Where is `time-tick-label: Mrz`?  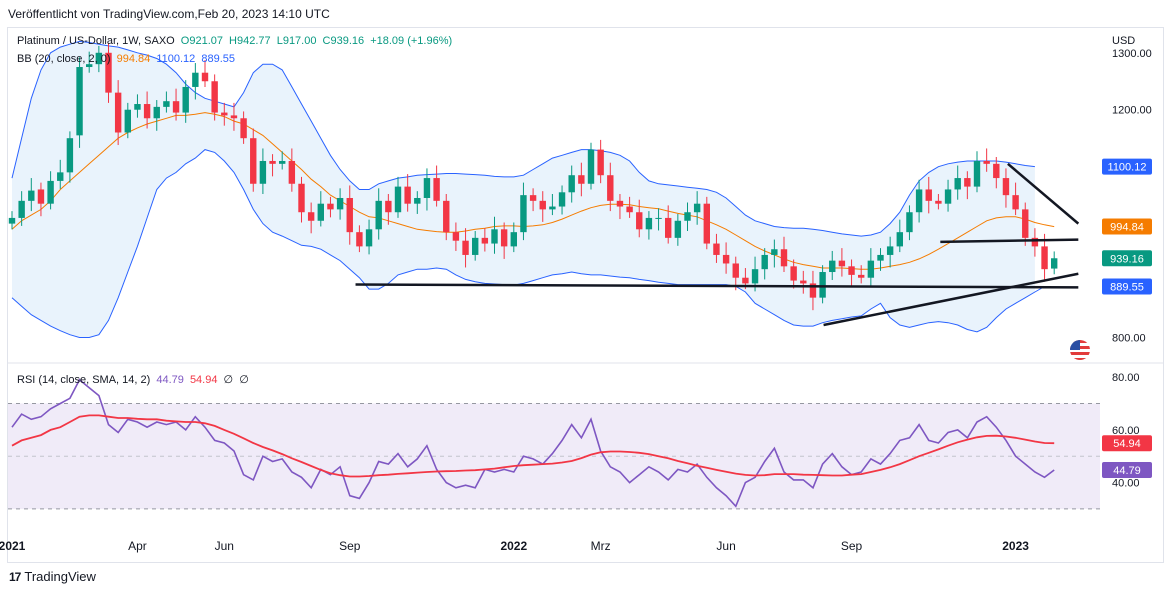 time-tick-label: Mrz is located at coordinates (601, 546).